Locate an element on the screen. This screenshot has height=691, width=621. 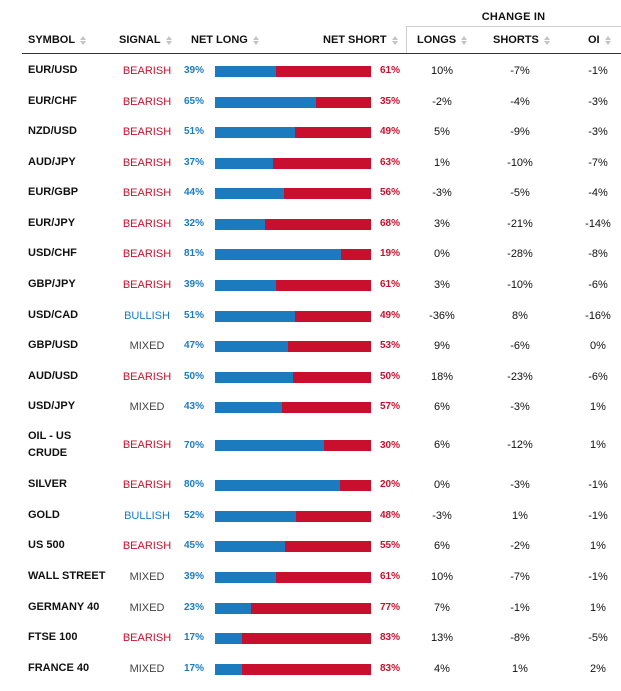
table-row: USD/JPY MIXED 43% 57% 6% -3% 1% is located at coordinates (310, 406).